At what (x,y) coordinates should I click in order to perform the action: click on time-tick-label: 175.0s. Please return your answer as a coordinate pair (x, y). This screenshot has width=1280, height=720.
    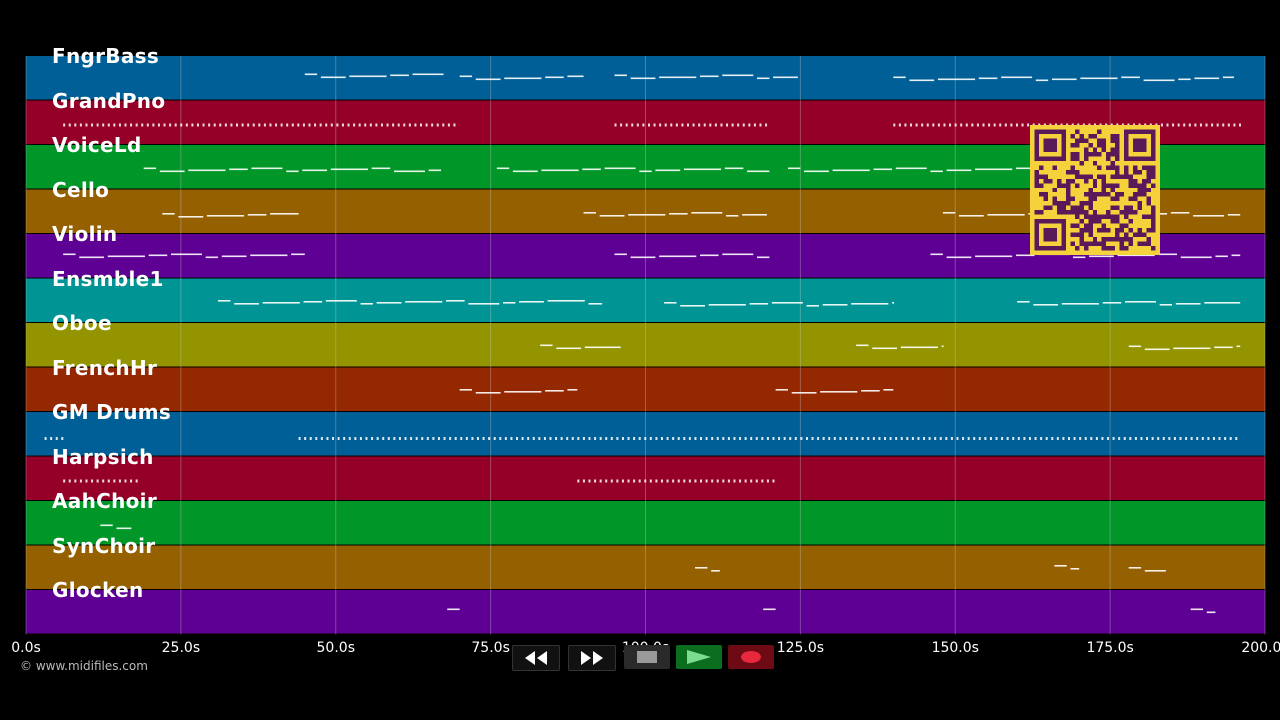
    Looking at the image, I should click on (1110, 648).